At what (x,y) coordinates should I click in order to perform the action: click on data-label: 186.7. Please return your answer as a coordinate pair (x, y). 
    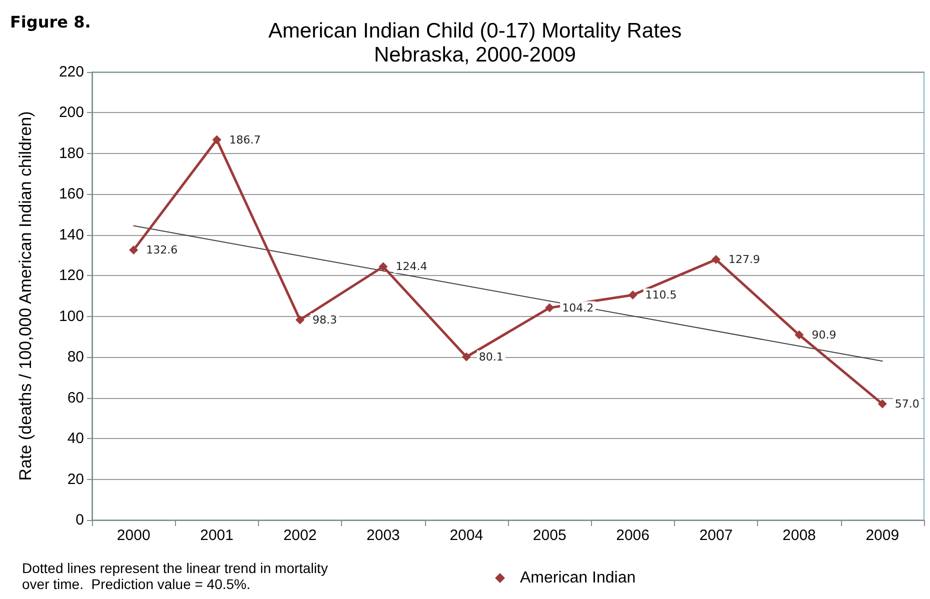
    Looking at the image, I should click on (245, 139).